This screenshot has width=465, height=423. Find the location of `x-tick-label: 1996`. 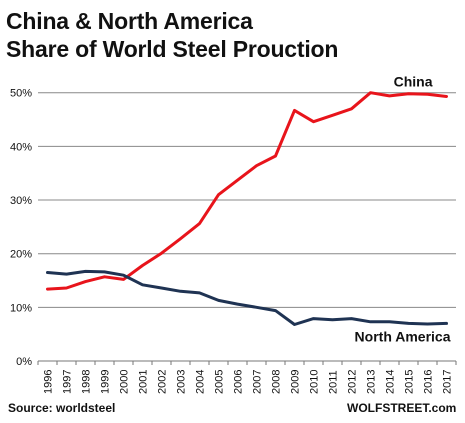

x-tick-label: 1996 is located at coordinates (49, 382).